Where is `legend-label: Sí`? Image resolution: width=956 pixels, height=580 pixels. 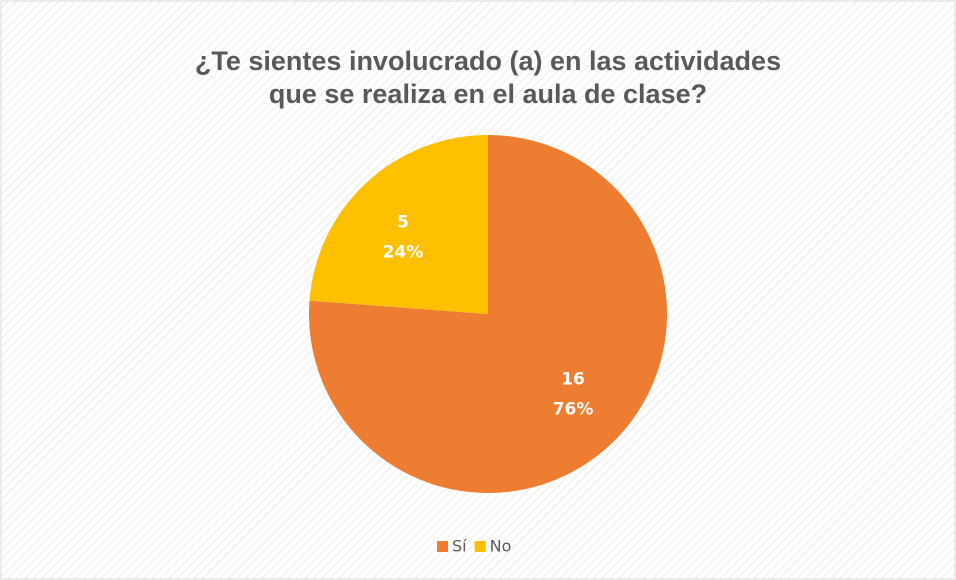 legend-label: Sí is located at coordinates (459, 546).